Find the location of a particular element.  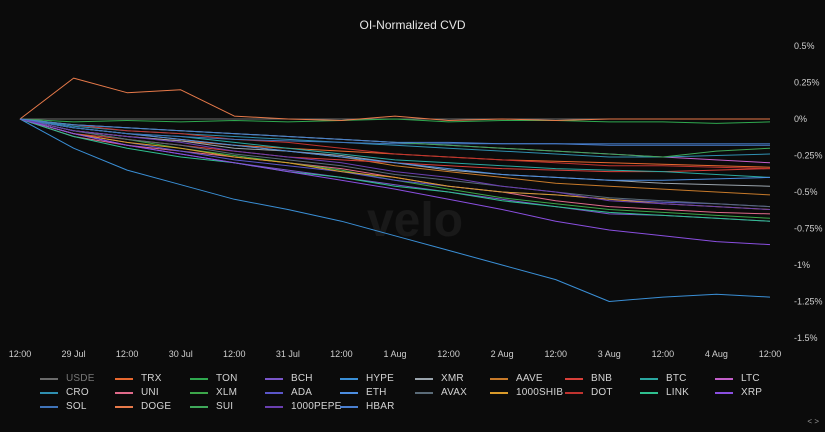

watermark-logo: velo is located at coordinates (415, 220).